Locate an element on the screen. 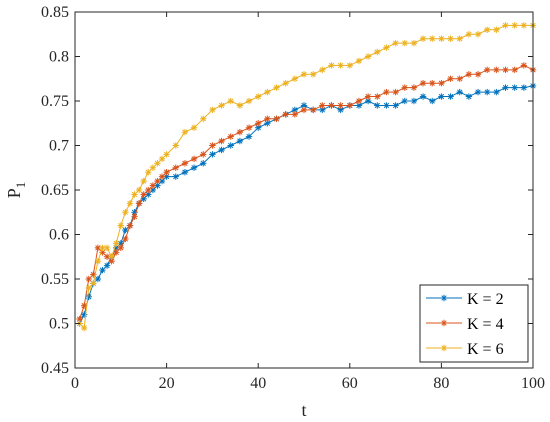 This screenshot has height=422, width=550. x-tick-label: 20 is located at coordinates (167, 383).